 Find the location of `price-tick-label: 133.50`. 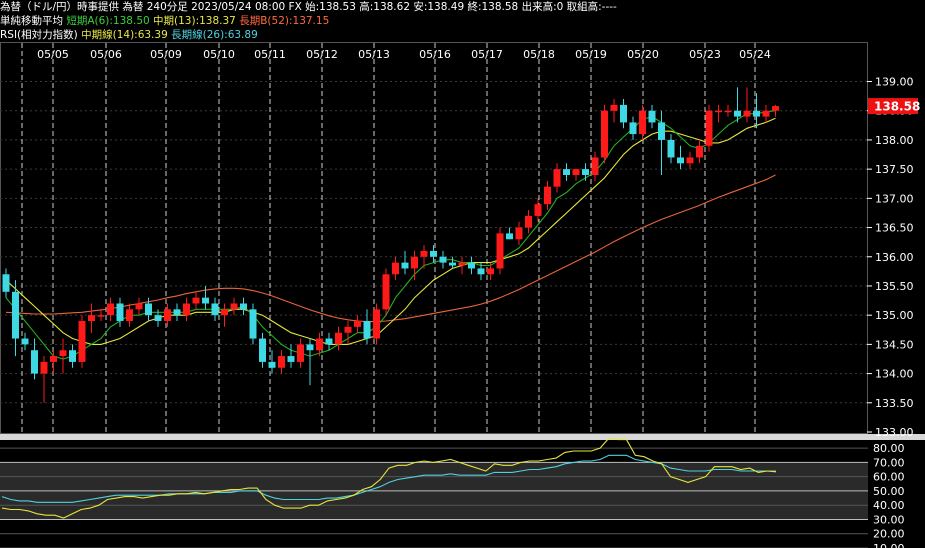

price-tick-label: 133.50 is located at coordinates (894, 403).